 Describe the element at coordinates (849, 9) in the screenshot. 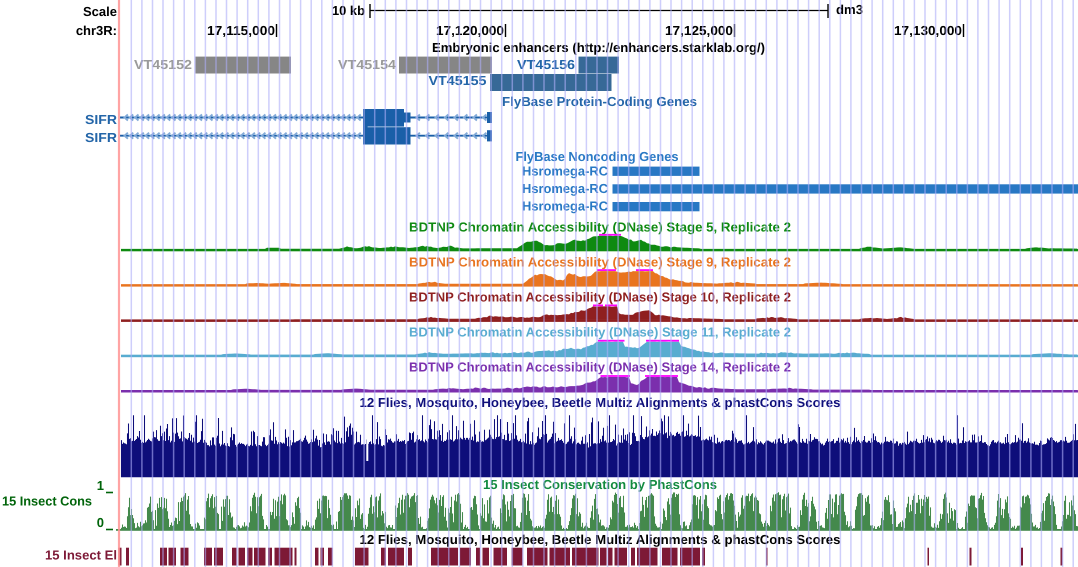

I see `svg-text: dm3` at that location.